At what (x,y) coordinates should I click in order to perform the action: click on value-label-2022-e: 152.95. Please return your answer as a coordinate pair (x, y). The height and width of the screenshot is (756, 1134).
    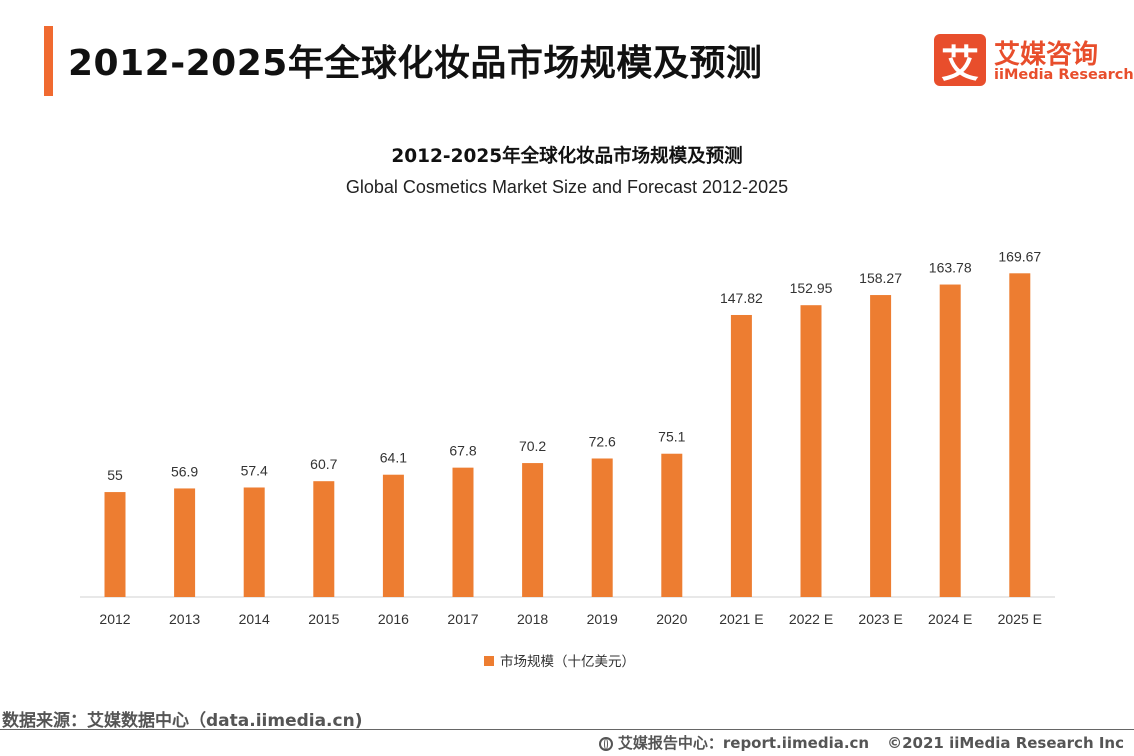
    Looking at the image, I should click on (811, 288).